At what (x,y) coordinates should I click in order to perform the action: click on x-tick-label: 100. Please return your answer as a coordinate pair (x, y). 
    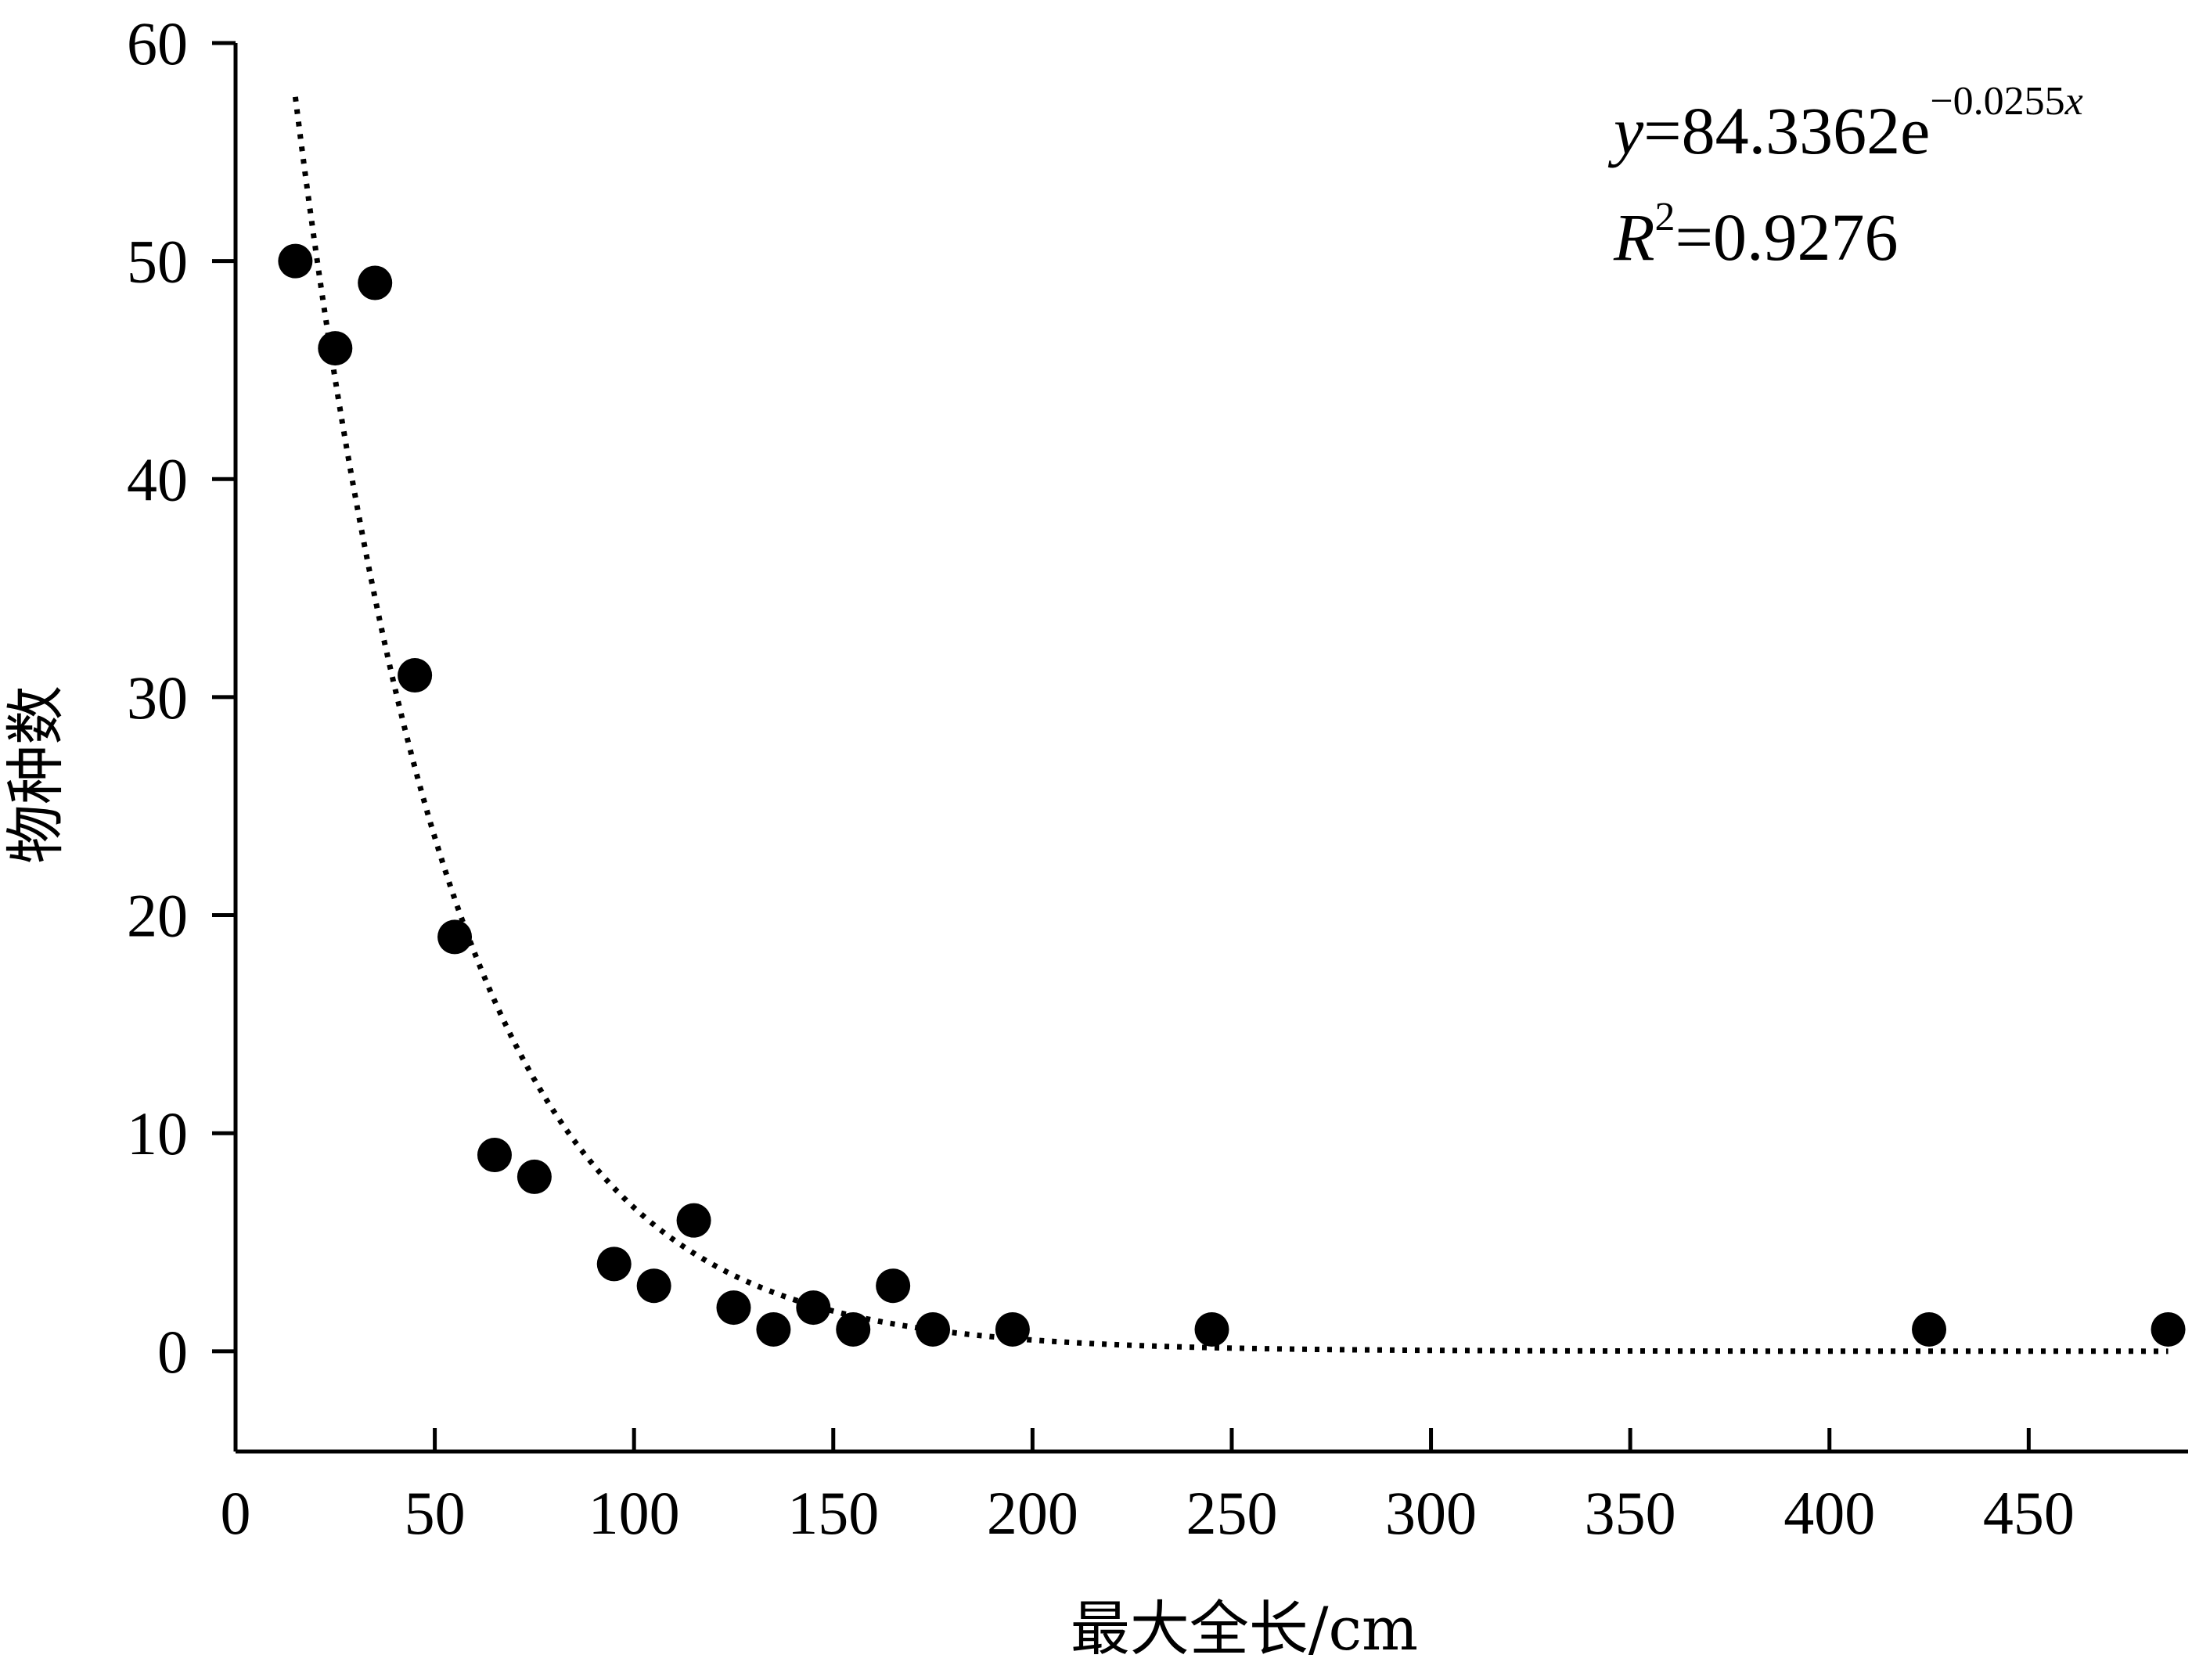
    Looking at the image, I should click on (634, 1513).